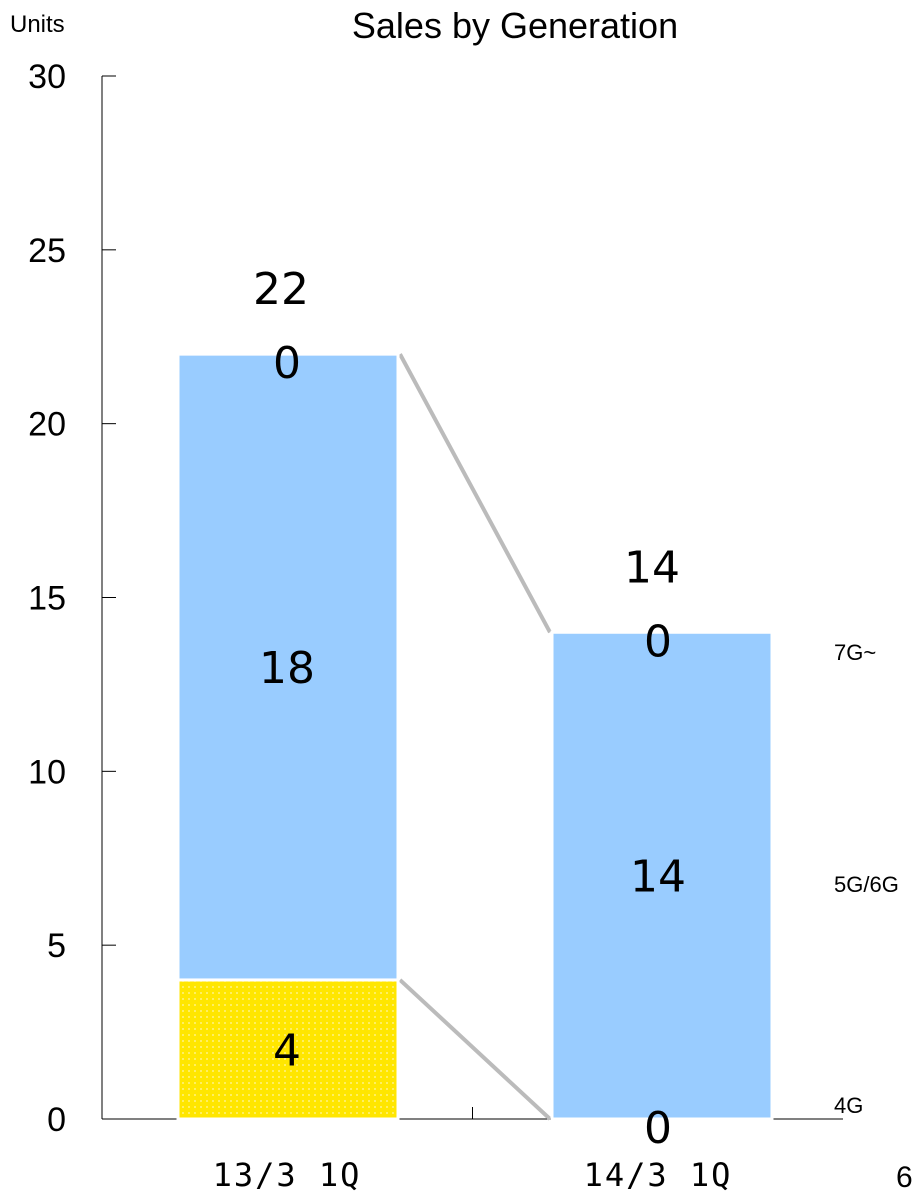 Image resolution: width=924 pixels, height=1199 pixels. I want to click on data-label: 18, so click(287, 668).